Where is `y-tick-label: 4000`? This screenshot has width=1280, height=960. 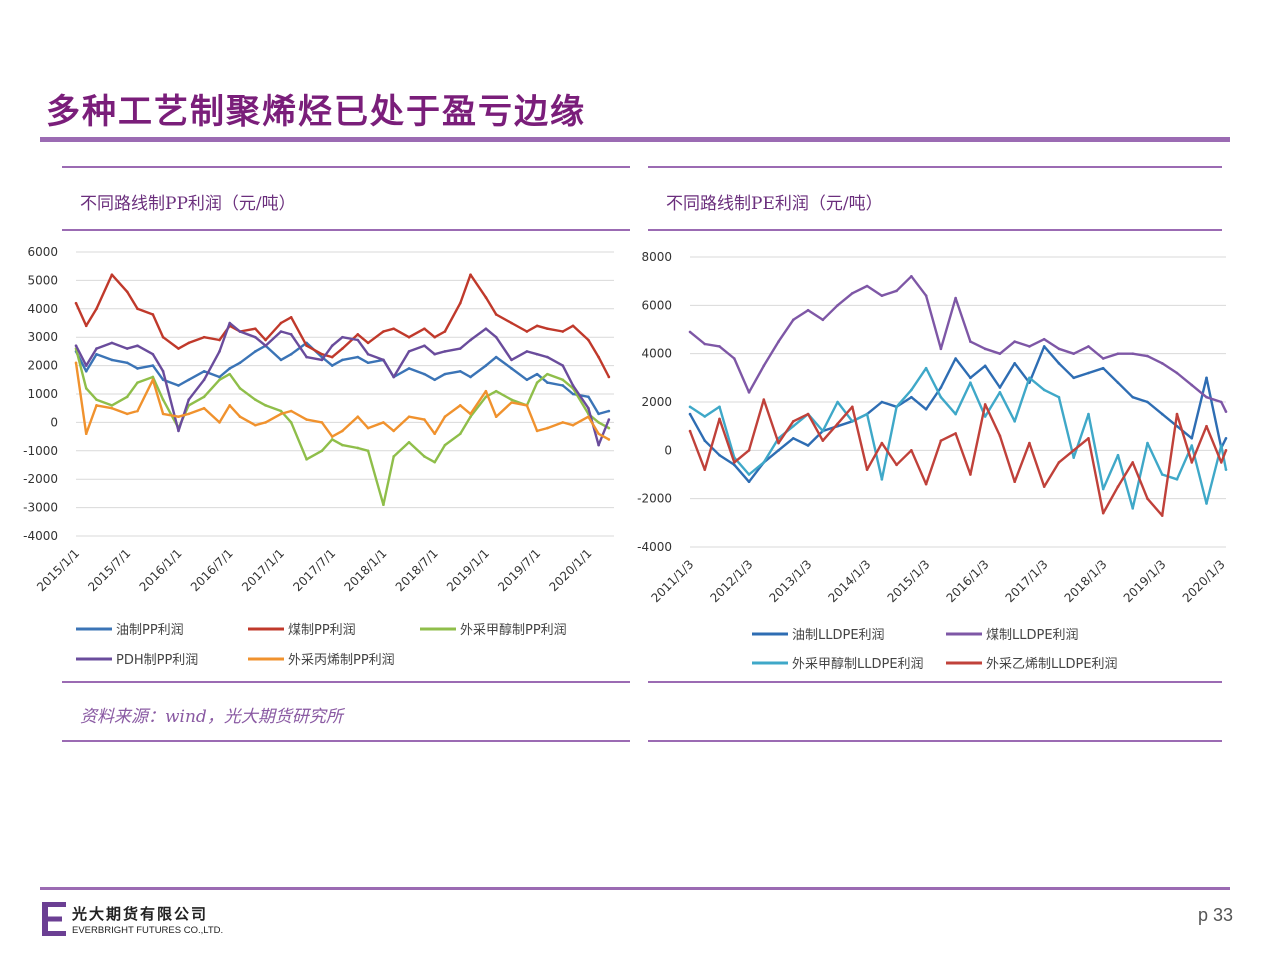
y-tick-label: 4000 is located at coordinates (42, 309).